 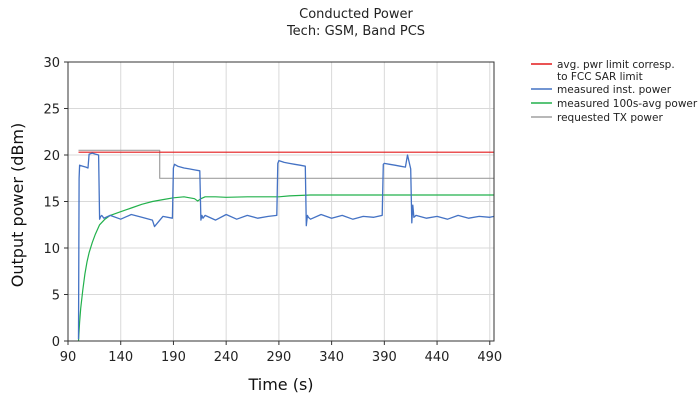 What do you see at coordinates (51, 203) in the screenshot?
I see `y-tick-label: 15` at bounding box center [51, 203].